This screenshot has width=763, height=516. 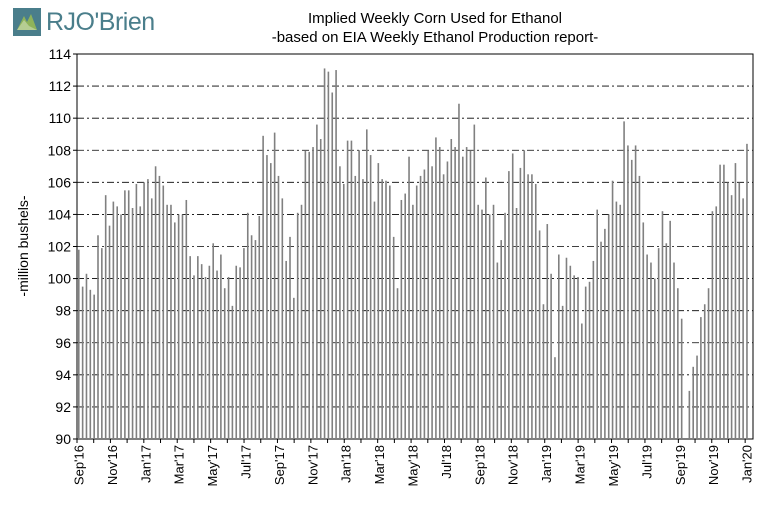 What do you see at coordinates (112, 465) in the screenshot?
I see `x-tick-label: Nov'16` at bounding box center [112, 465].